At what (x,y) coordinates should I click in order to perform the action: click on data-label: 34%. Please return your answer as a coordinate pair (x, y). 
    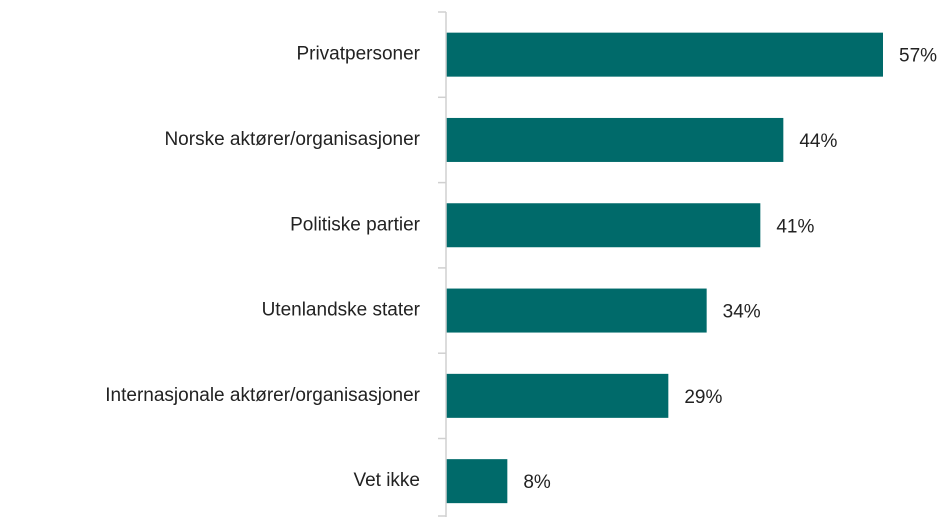
    Looking at the image, I should click on (742, 312).